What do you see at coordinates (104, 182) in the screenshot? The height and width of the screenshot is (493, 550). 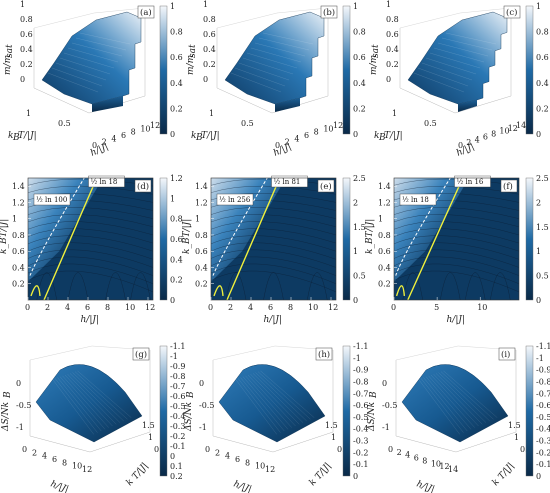 I see `annotation-label: ½ ln 18` at bounding box center [104, 182].